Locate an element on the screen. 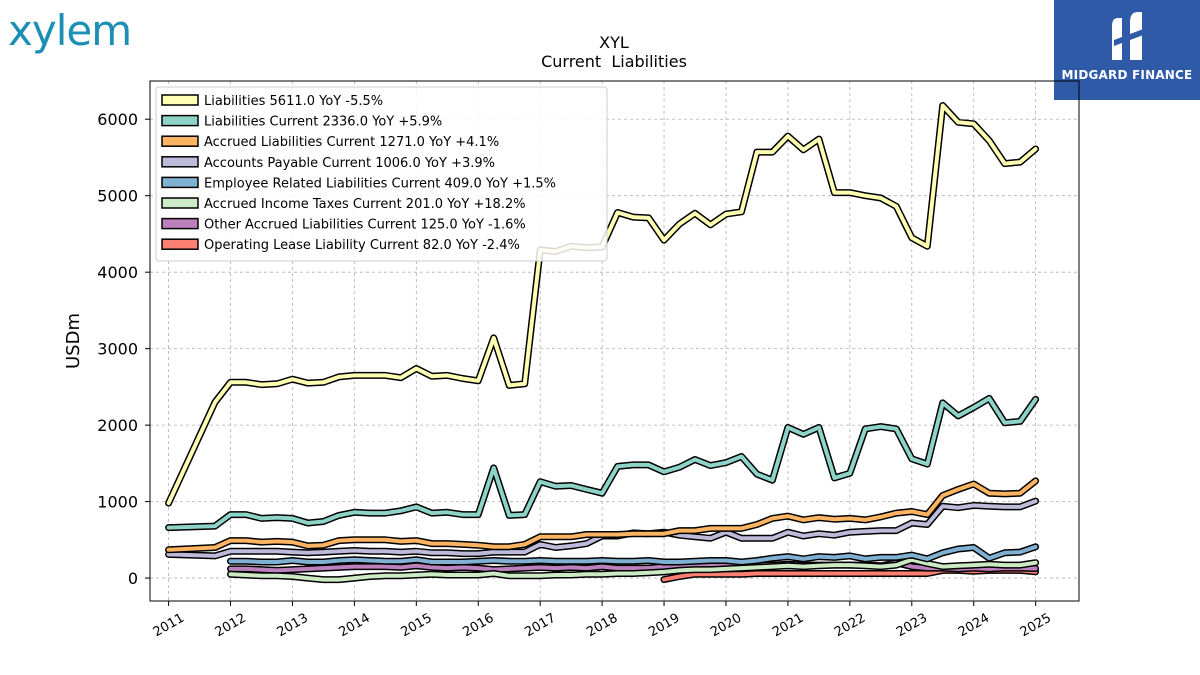  series-liabilities-current is located at coordinates (602, 463).